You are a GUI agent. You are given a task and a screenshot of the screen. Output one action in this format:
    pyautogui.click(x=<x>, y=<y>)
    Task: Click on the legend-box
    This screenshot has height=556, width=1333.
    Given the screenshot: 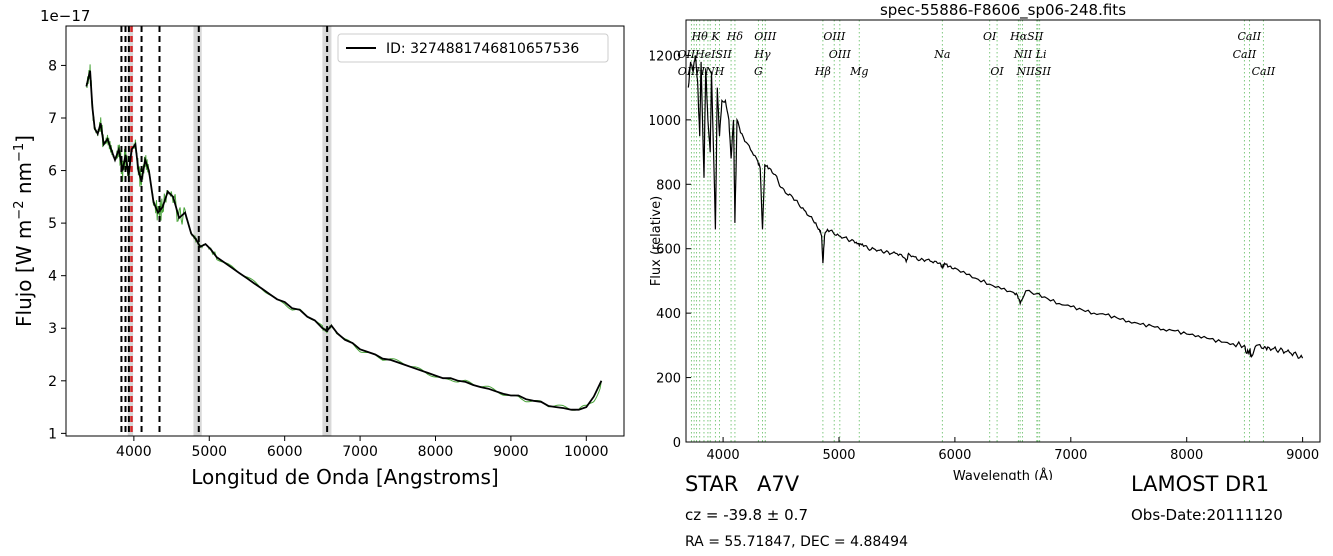 What is the action you would take?
    pyautogui.click(x=473, y=48)
    